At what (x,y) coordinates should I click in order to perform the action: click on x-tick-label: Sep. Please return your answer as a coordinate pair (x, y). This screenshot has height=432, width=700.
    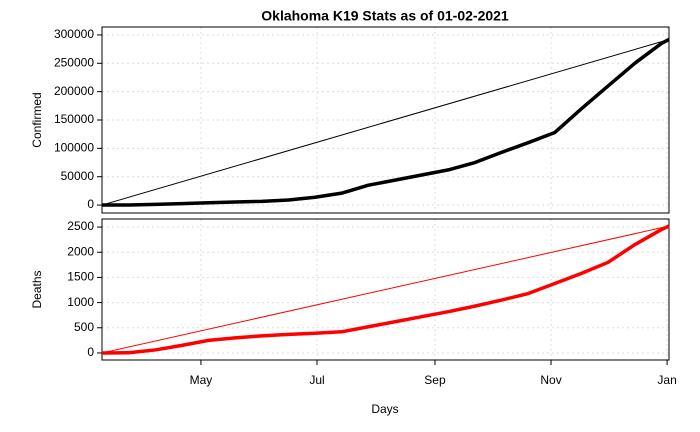
    Looking at the image, I should click on (435, 380).